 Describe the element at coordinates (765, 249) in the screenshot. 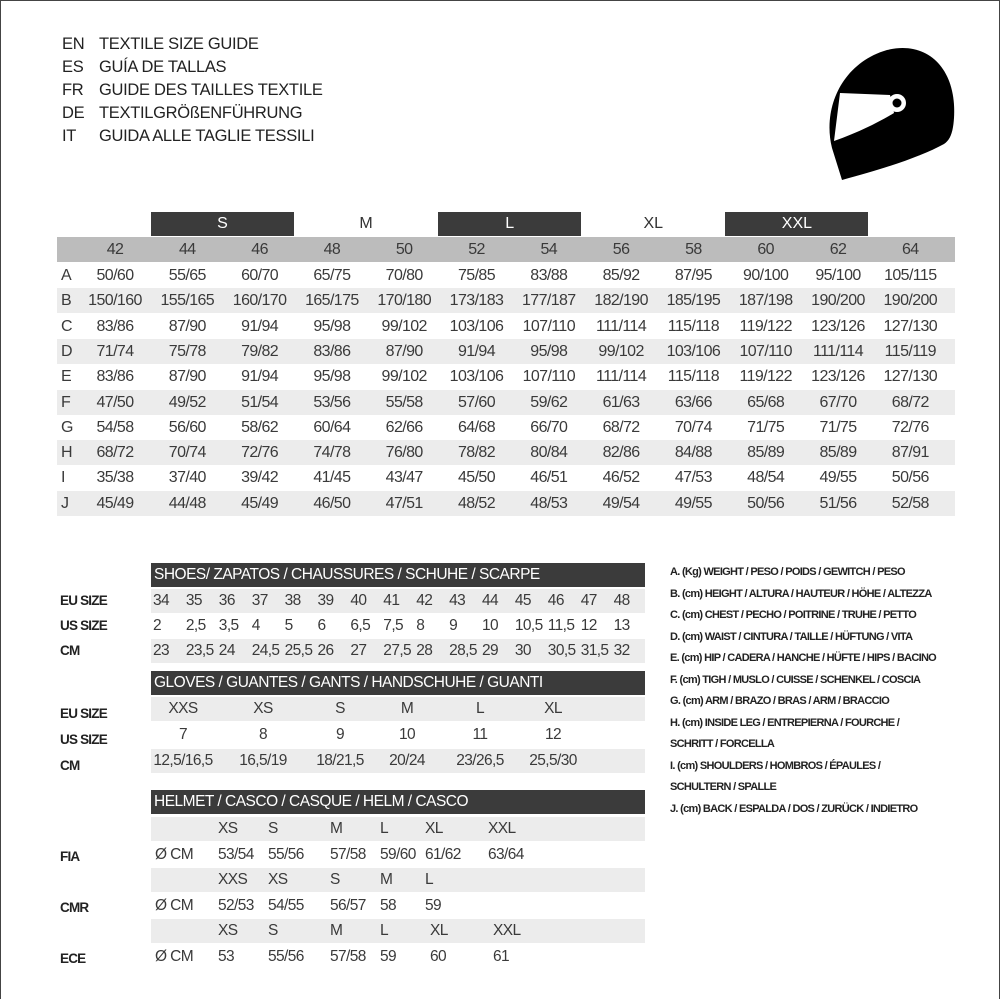

I see `size-number: 60` at that location.